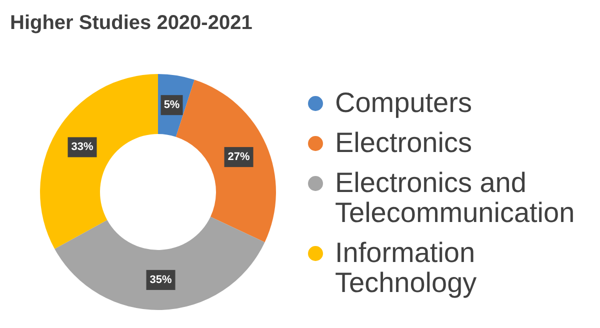 This screenshot has height=328, width=600. What do you see at coordinates (161, 280) in the screenshot?
I see `data-label: 35%` at bounding box center [161, 280].